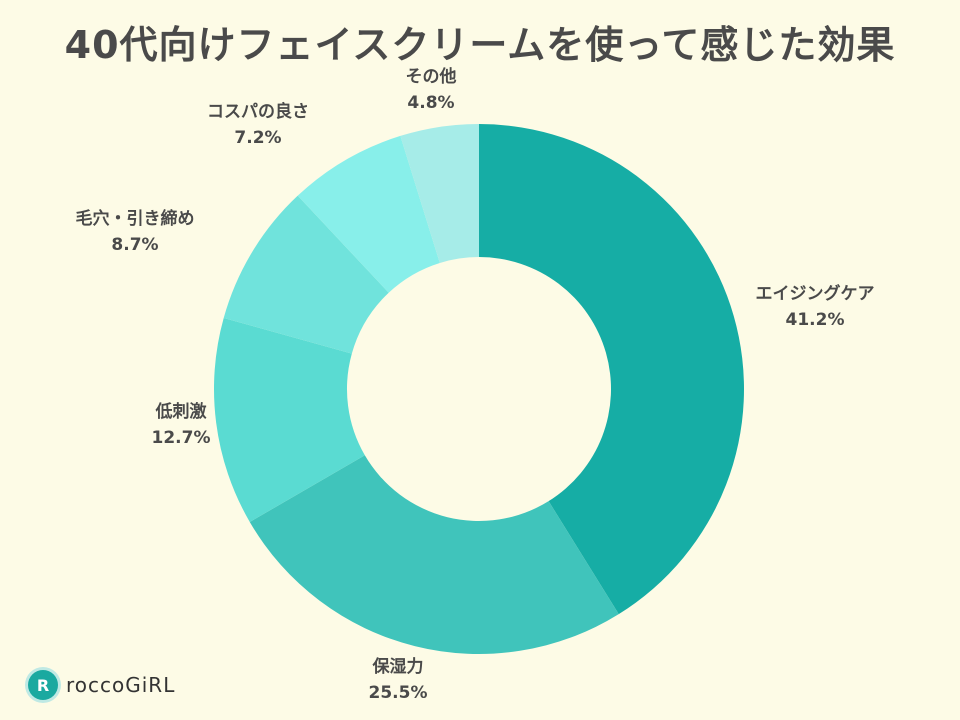 This screenshot has height=720, width=960. What do you see at coordinates (181, 425) in the screenshot?
I see `slice-label: 低刺激 12.7%` at bounding box center [181, 425].